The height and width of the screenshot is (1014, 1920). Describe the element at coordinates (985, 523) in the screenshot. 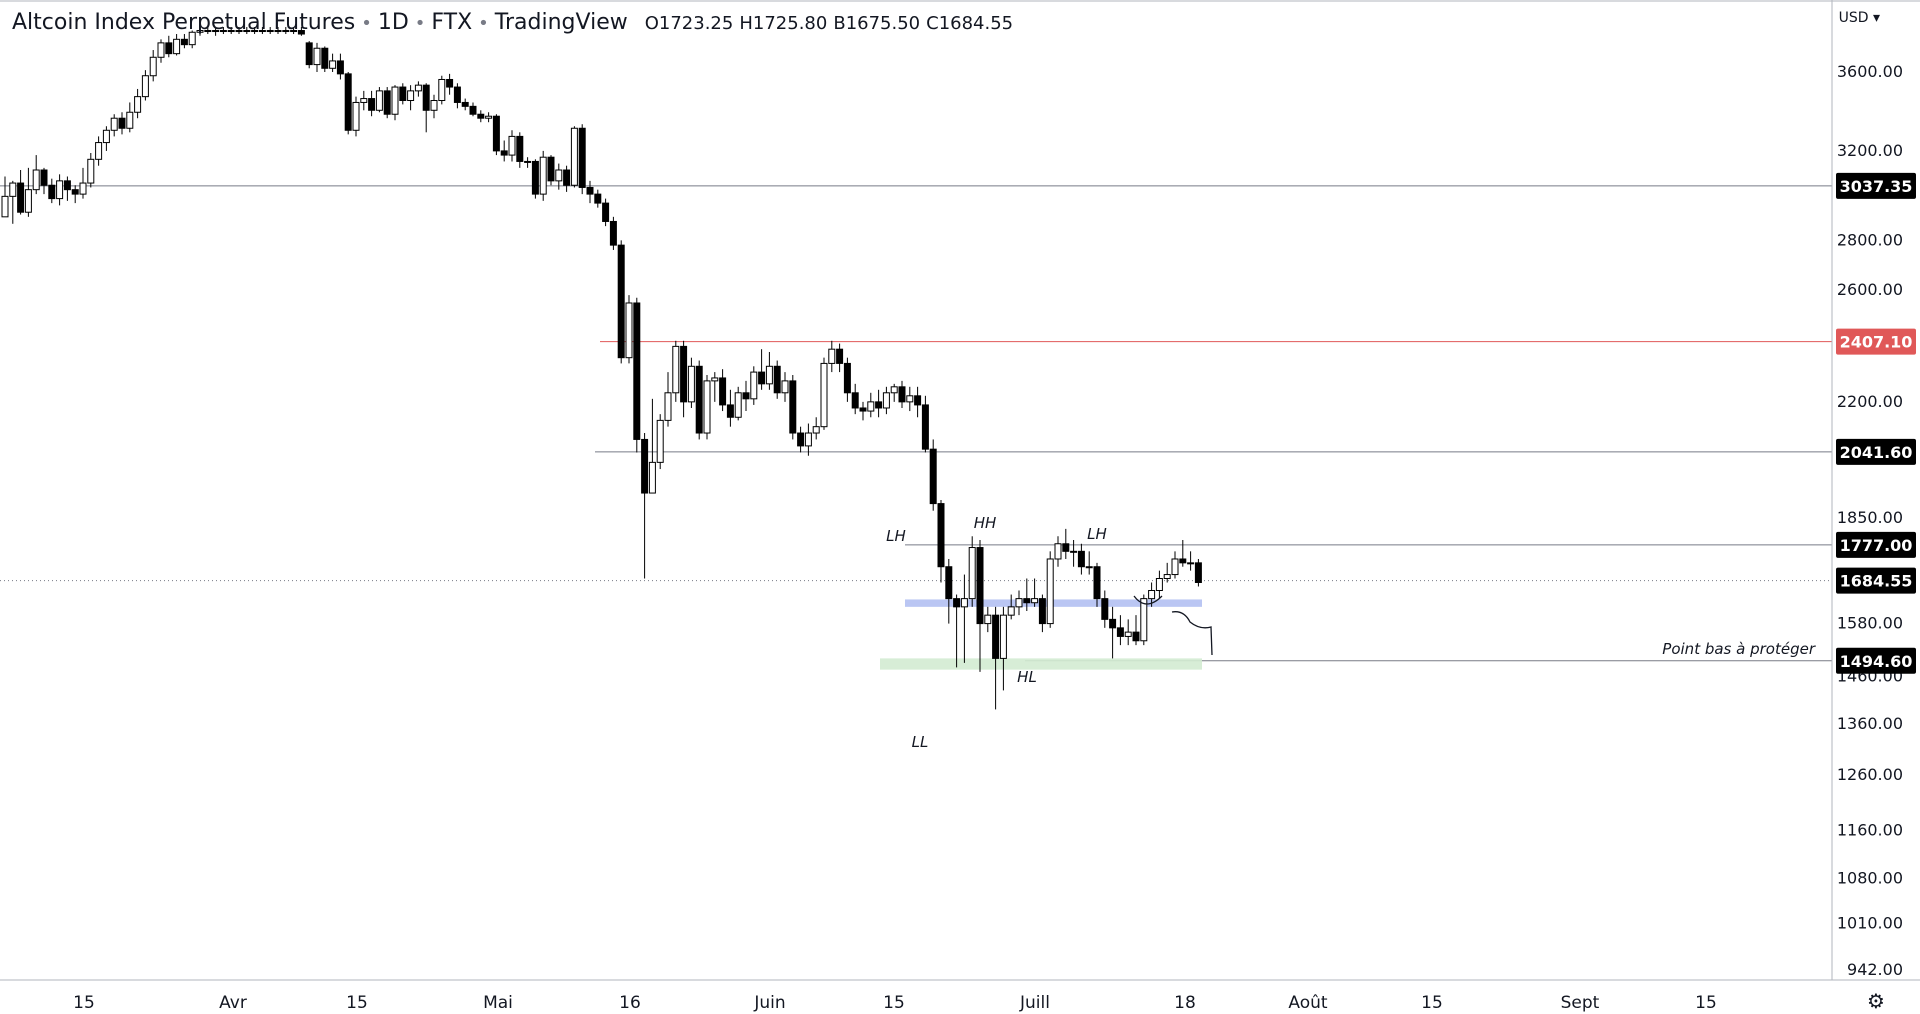

I see `swing-label: HH` at that location.